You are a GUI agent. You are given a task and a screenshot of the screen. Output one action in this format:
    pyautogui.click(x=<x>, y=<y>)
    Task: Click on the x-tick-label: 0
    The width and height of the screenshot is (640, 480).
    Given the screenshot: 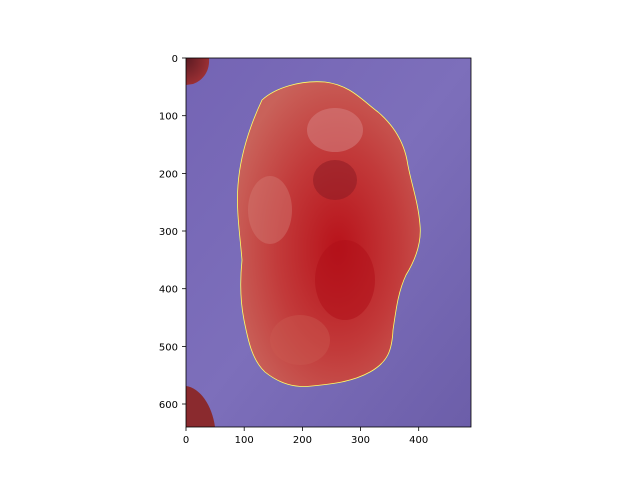 What is the action you would take?
    pyautogui.click(x=186, y=440)
    